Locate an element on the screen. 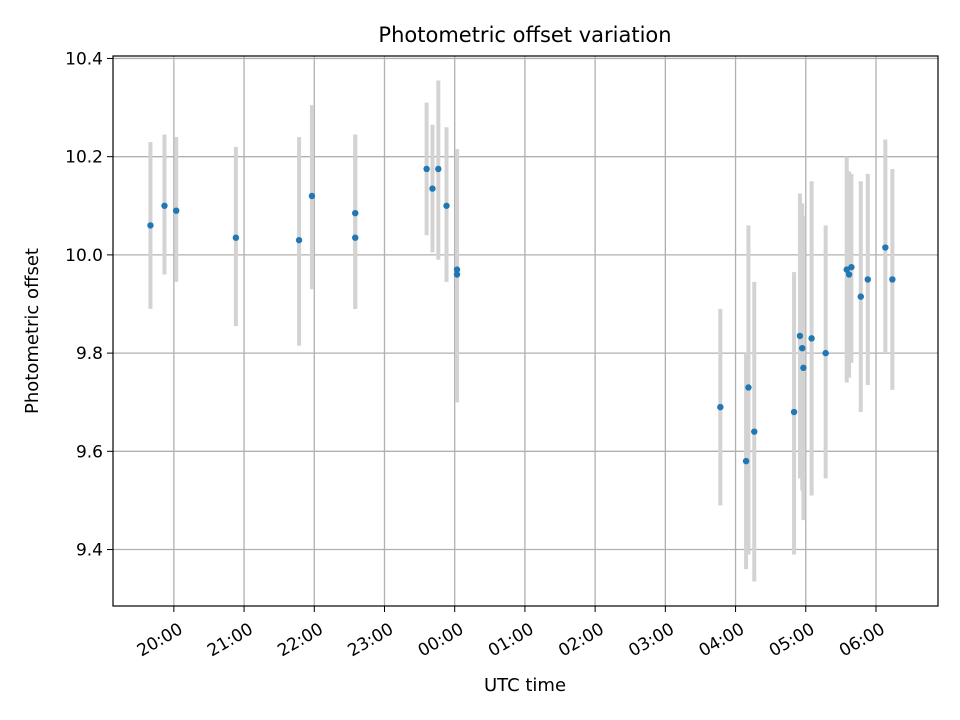 The width and height of the screenshot is (960, 720). y-tick-label: 10.4 is located at coordinates (84, 59).